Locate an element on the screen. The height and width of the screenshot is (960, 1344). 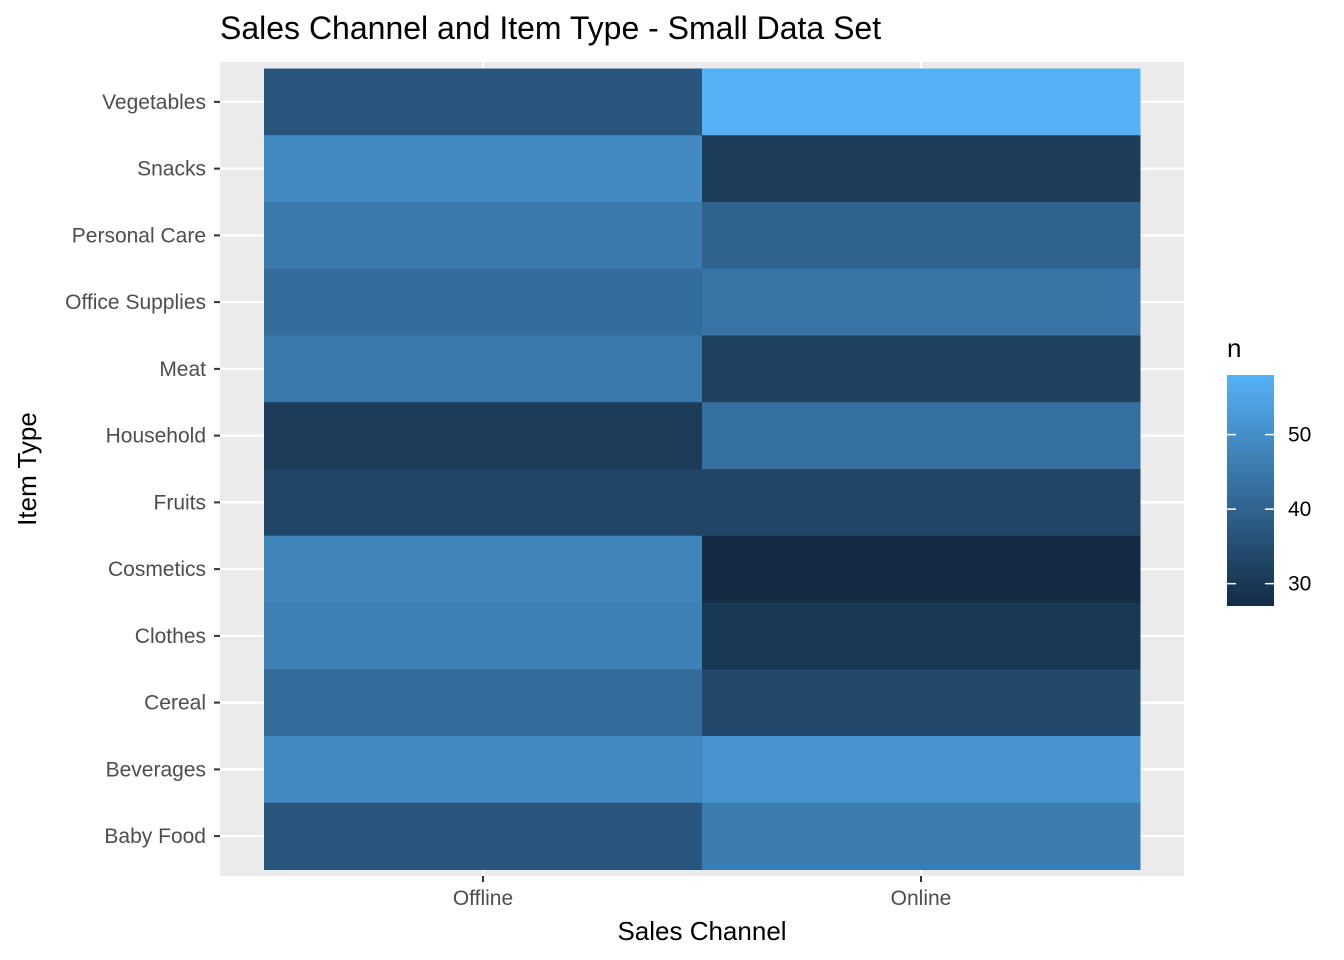
legend-tick-label: 30 is located at coordinates (1299, 584).